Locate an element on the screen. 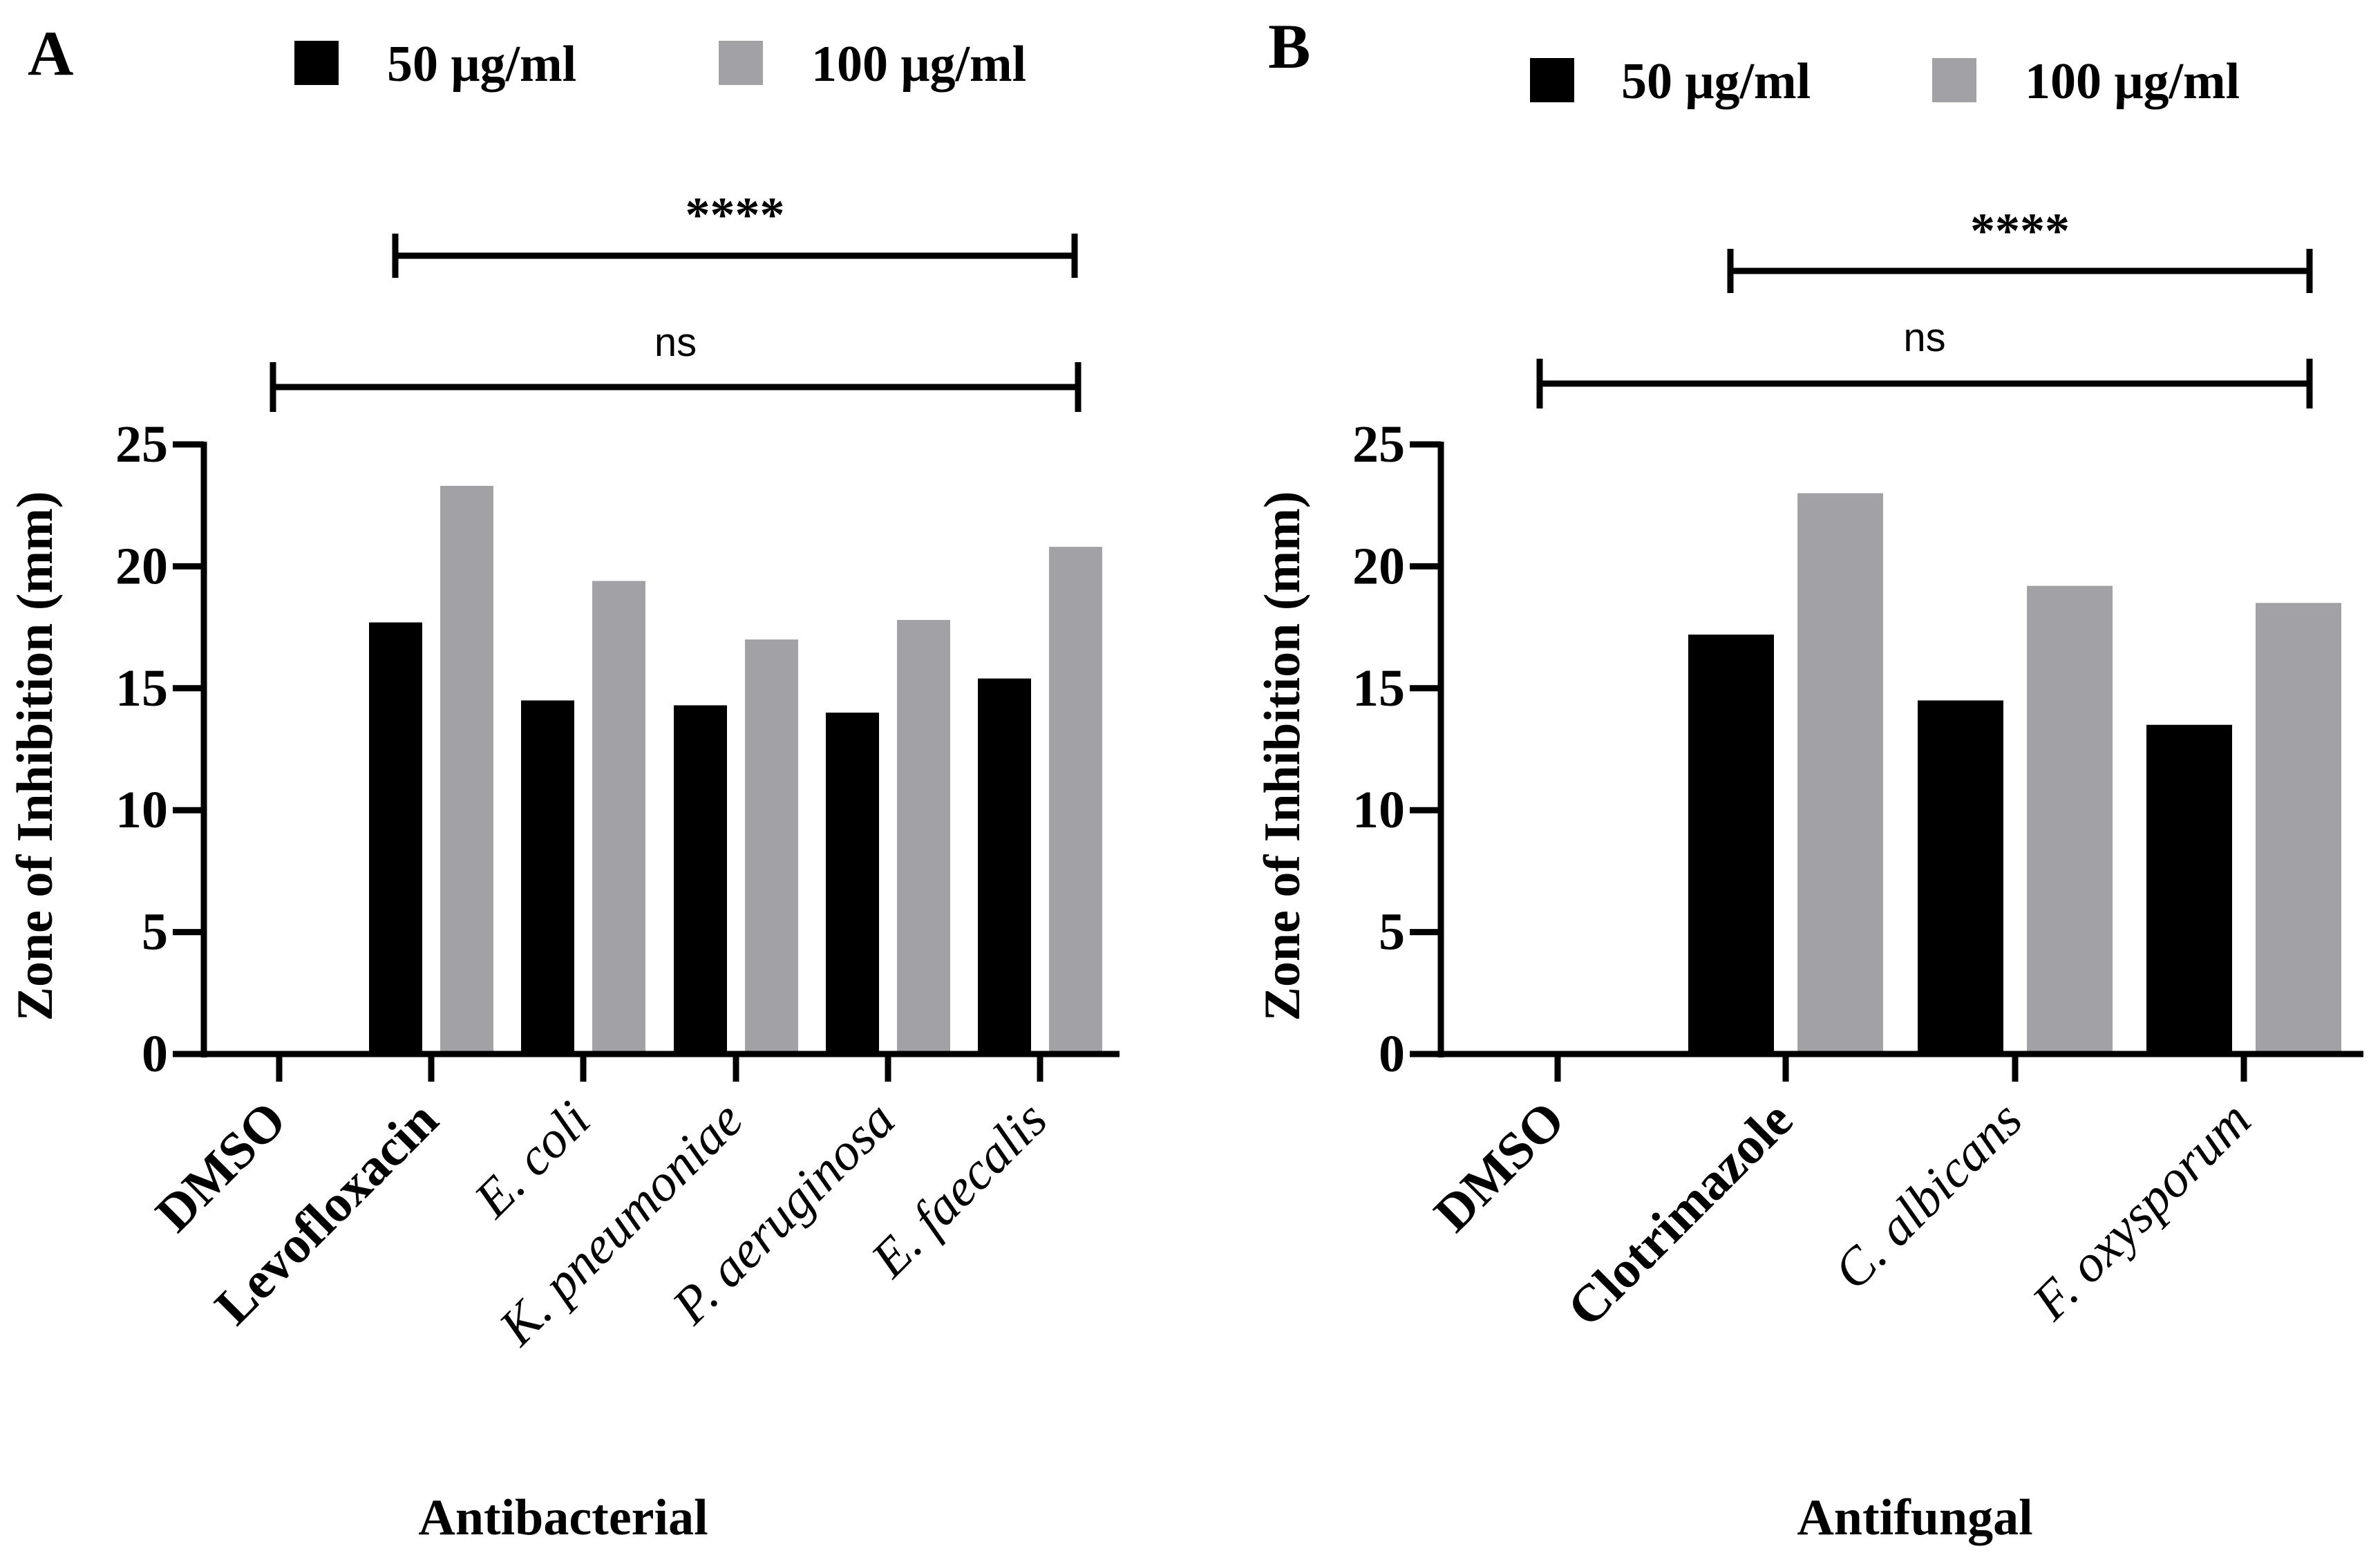  panel-label: B is located at coordinates (1289, 46).